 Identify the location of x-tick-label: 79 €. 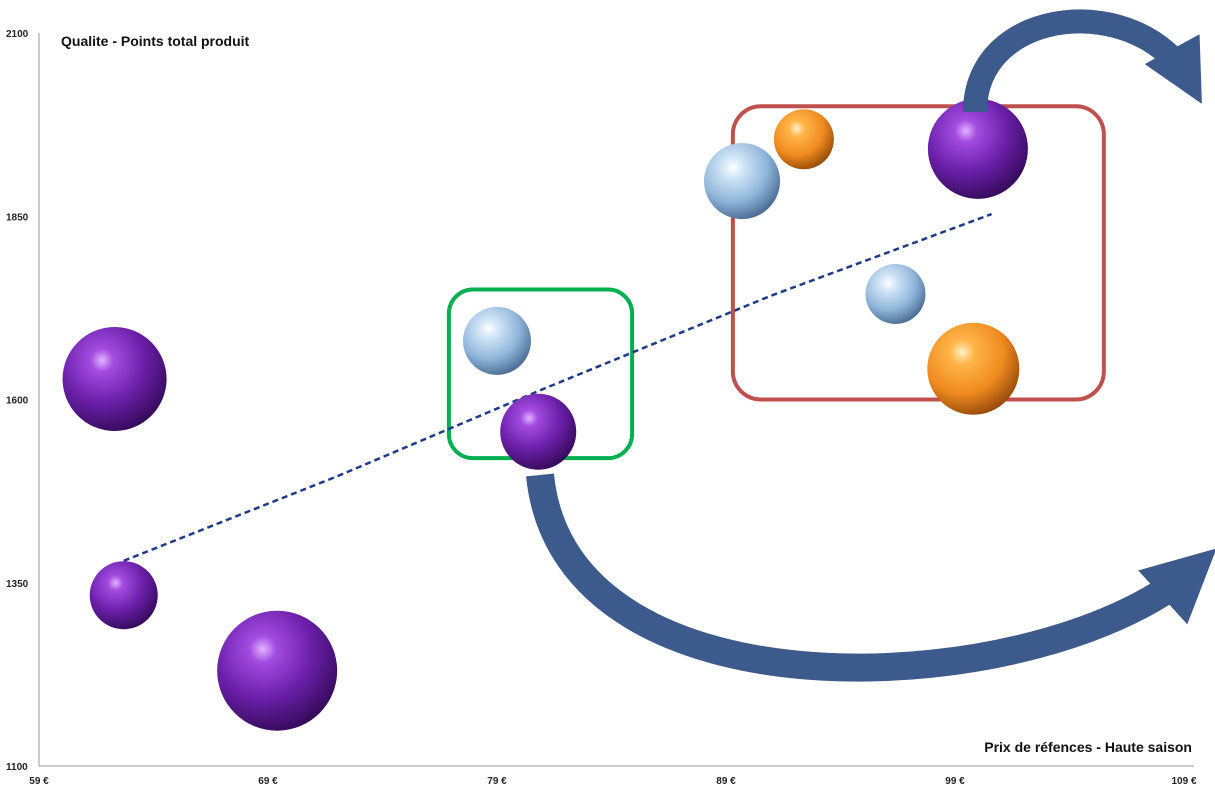
(497, 781).